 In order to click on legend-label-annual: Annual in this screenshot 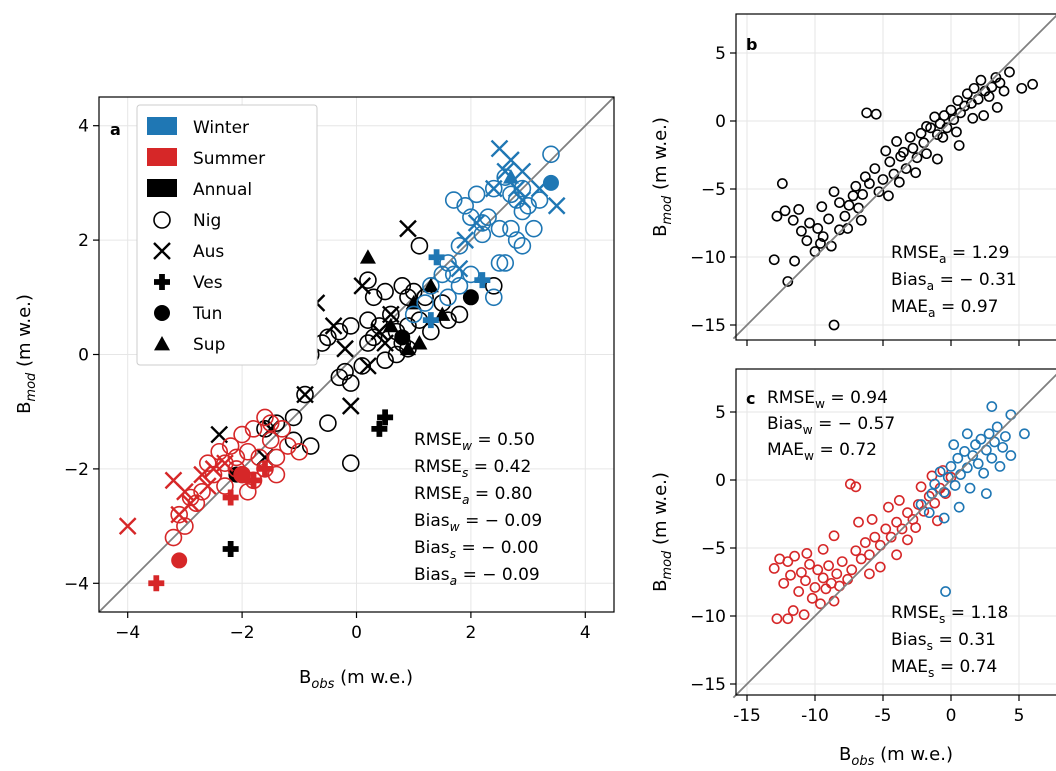, I will do `click(222, 190)`.